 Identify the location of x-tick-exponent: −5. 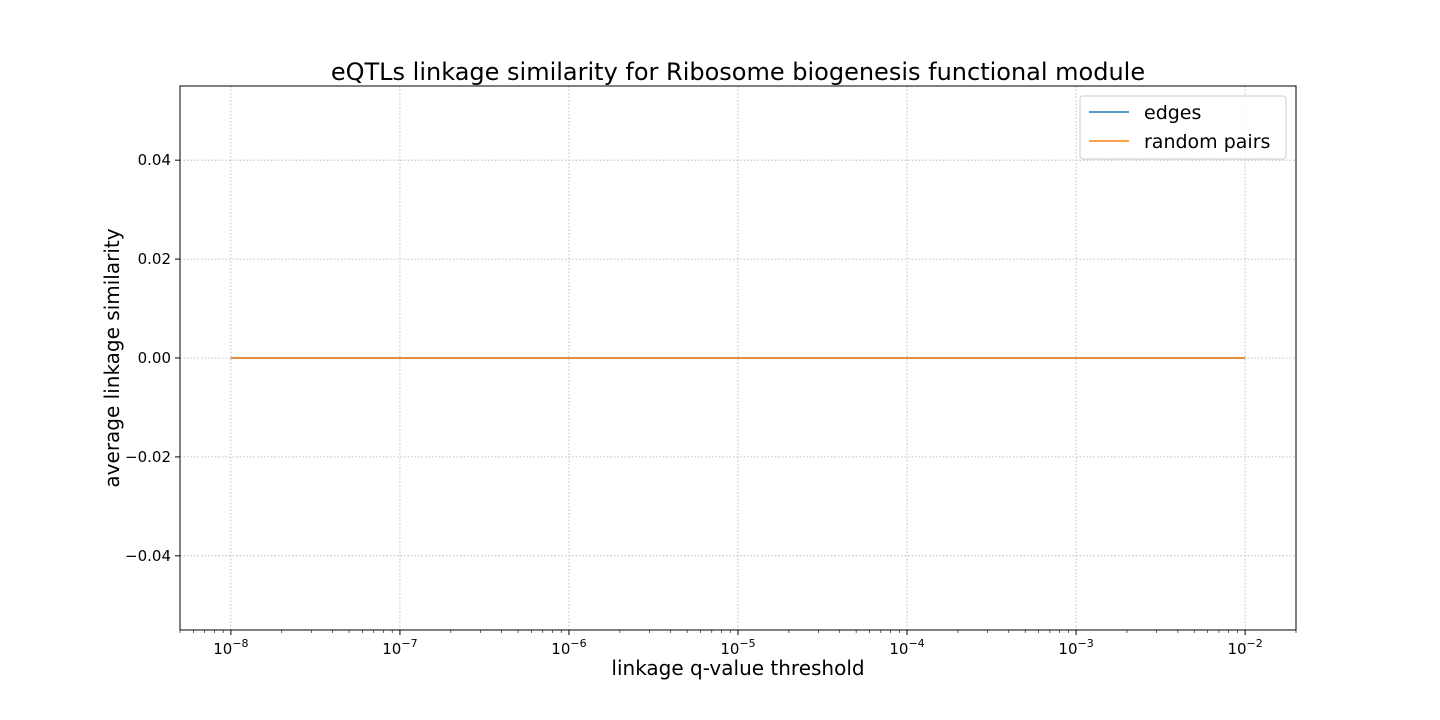
(747, 643).